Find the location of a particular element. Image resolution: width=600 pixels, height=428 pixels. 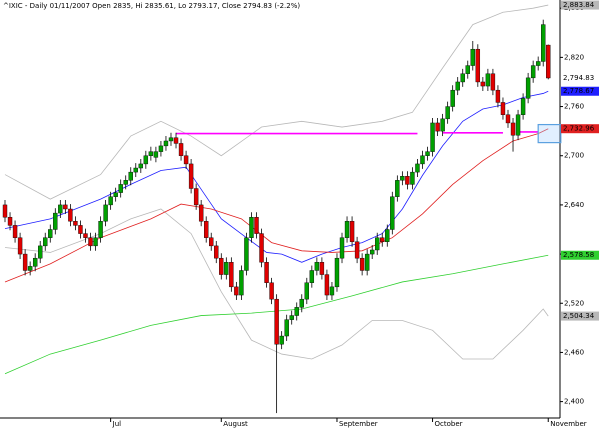

x-tick-label: August is located at coordinates (235, 424).